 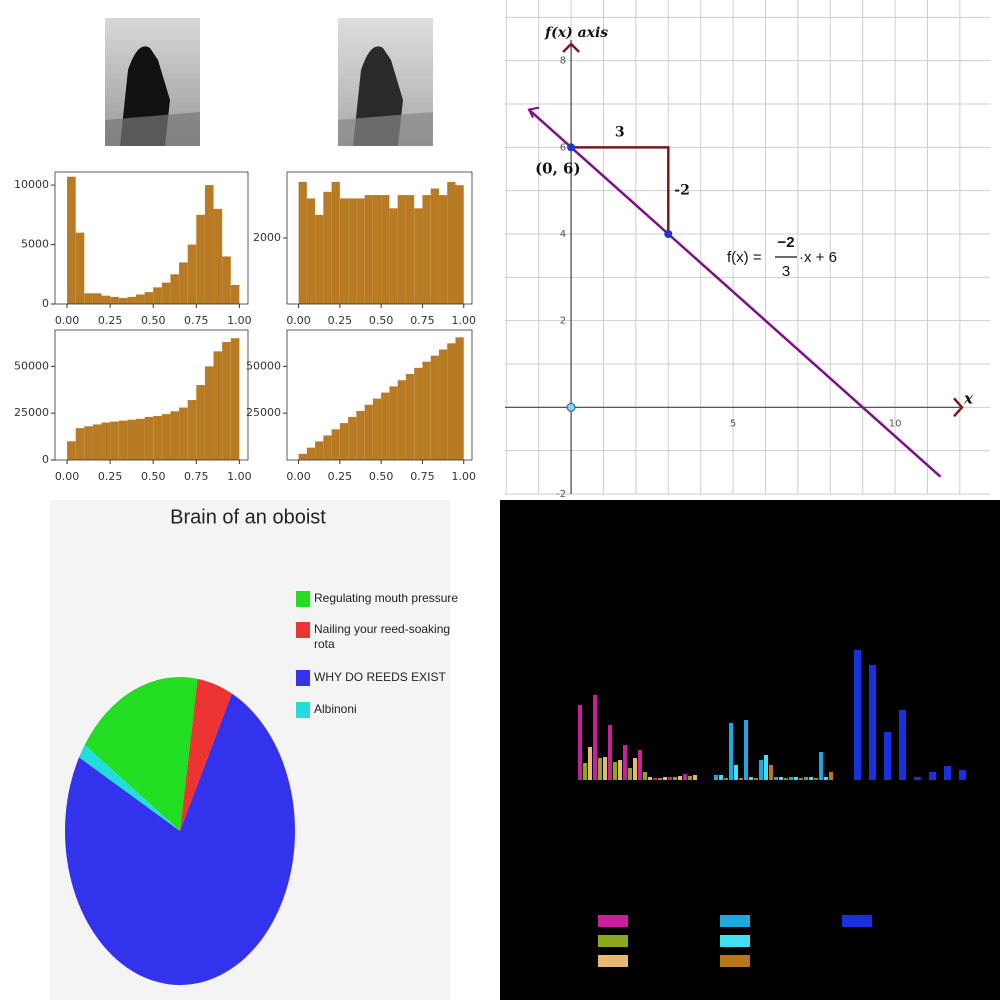 I want to click on chart-title: Brain of an oboist, so click(x=248, y=517).